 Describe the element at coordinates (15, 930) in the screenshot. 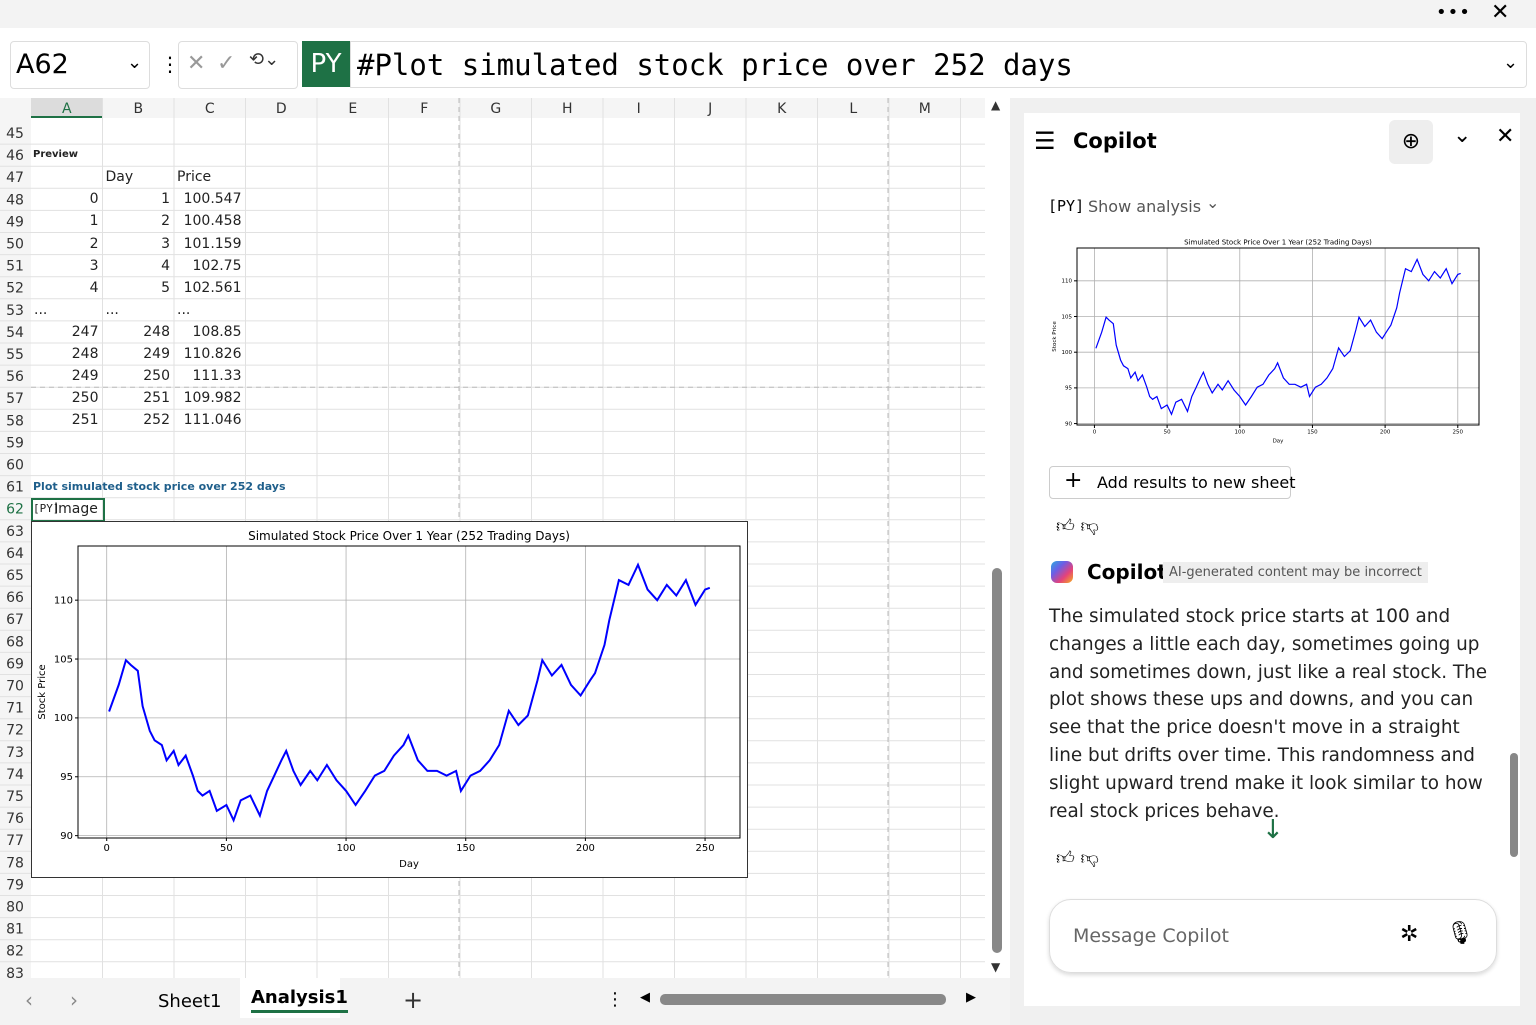

I see `row-header: 81` at that location.